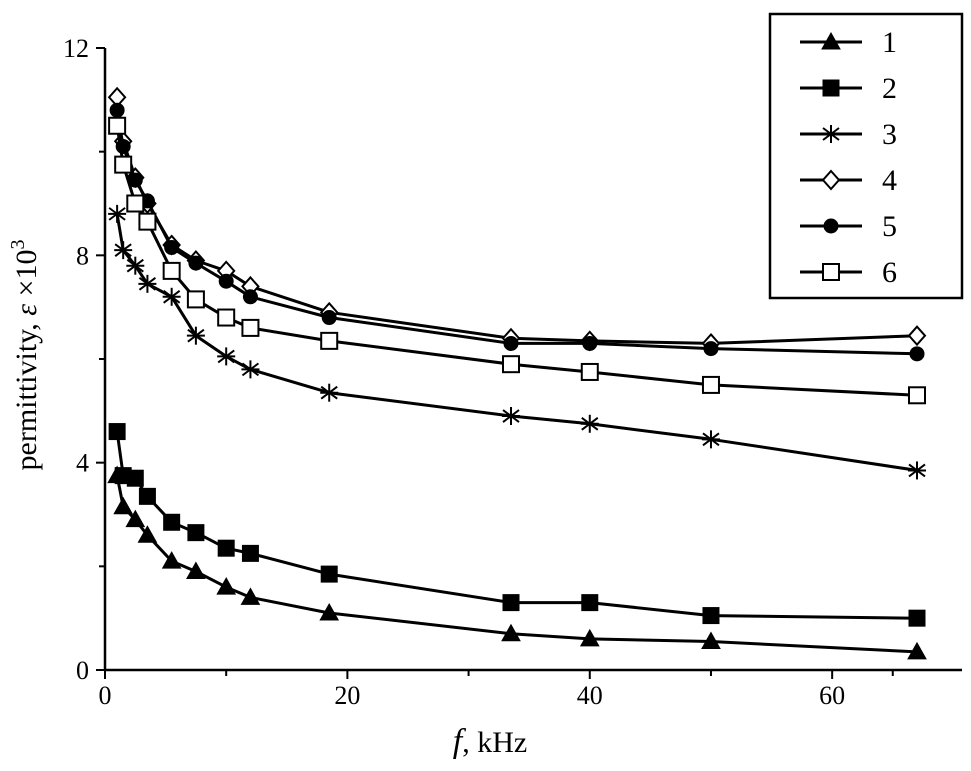  I want to click on legend-entries: 1 2 3 4 5 6, so click(848, 157).